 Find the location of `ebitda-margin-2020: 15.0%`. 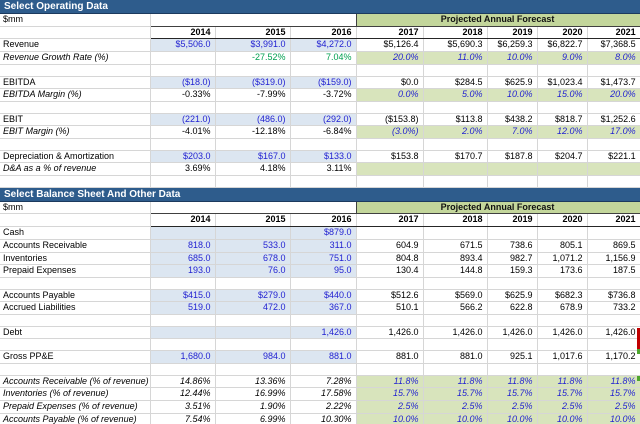

ebitda-margin-2020: 15.0% is located at coordinates (562, 95).